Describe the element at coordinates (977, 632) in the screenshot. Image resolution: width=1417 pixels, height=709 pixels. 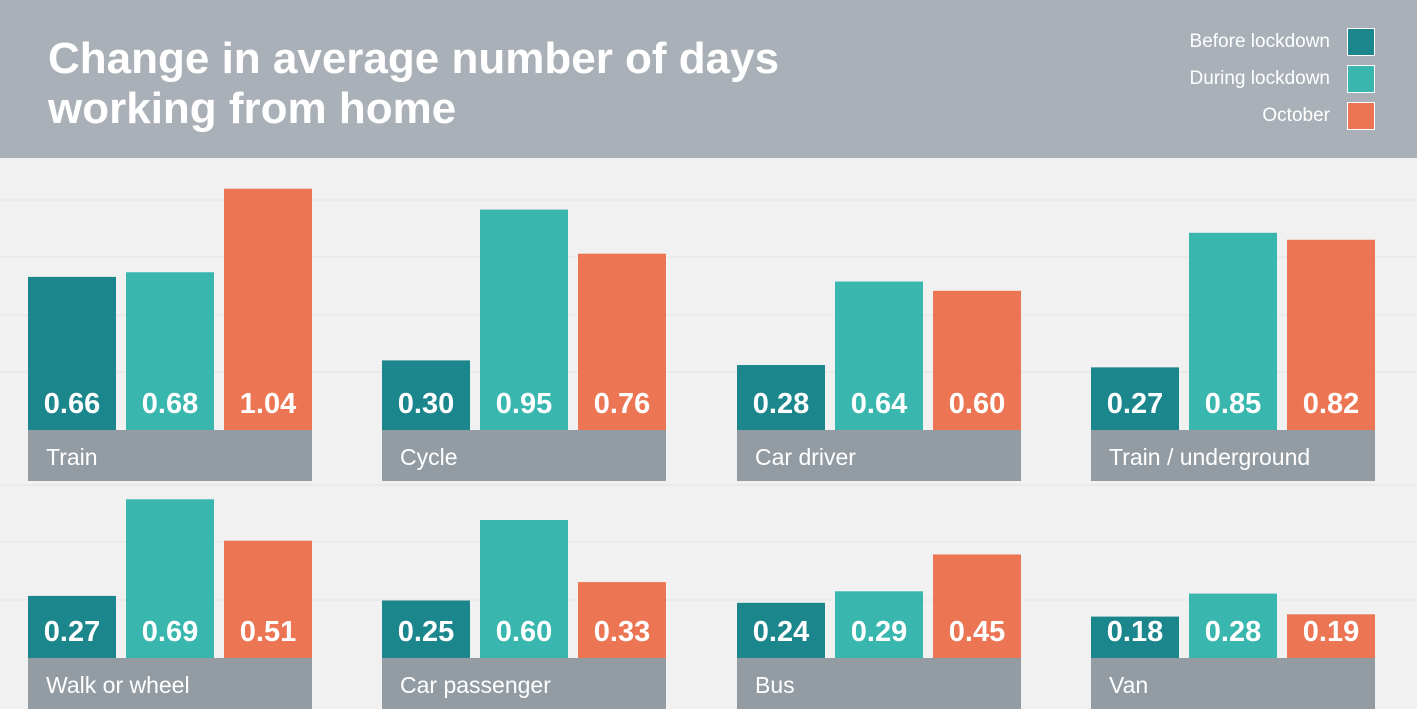
I see `data-label: 0.45` at that location.